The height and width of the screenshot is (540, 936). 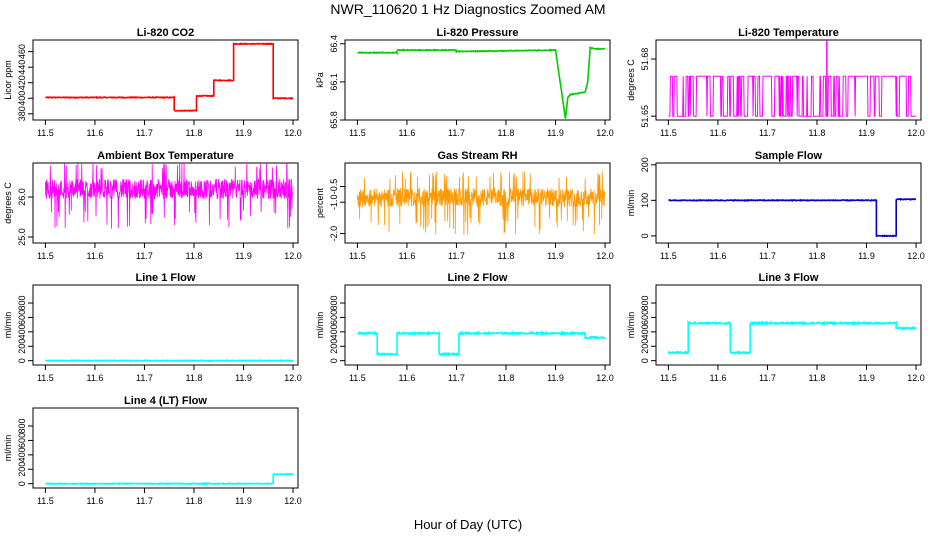 I want to click on y-tick-label: -0.5, so click(x=334, y=187).